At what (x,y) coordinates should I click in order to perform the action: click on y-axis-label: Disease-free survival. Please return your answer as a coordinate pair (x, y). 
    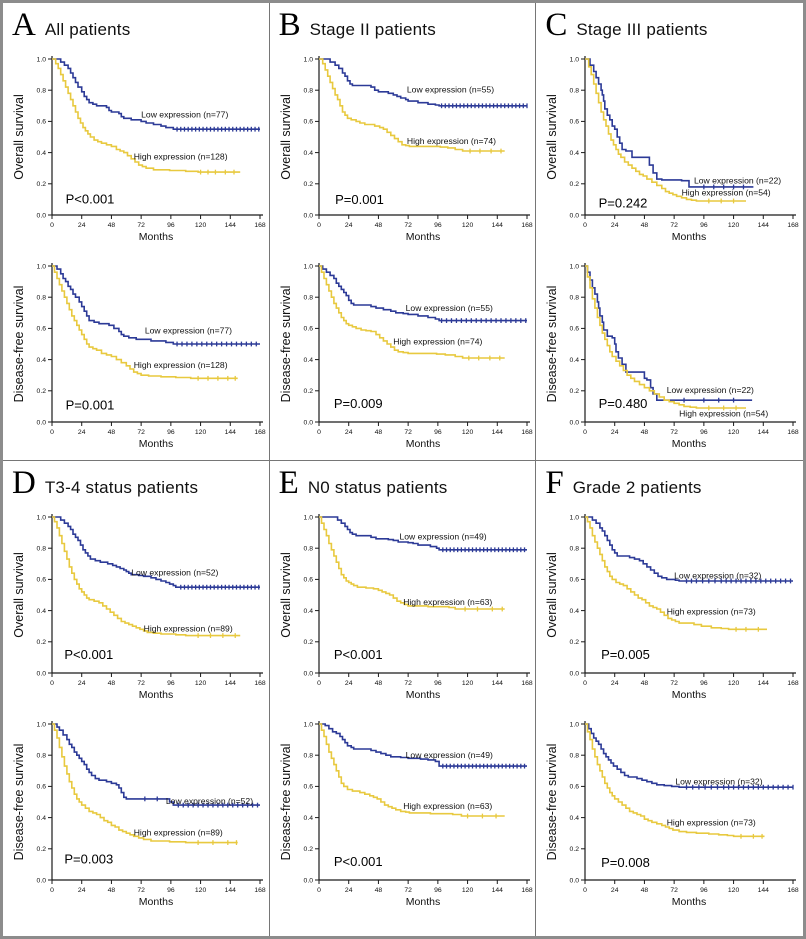
    Looking at the image, I should click on (552, 344).